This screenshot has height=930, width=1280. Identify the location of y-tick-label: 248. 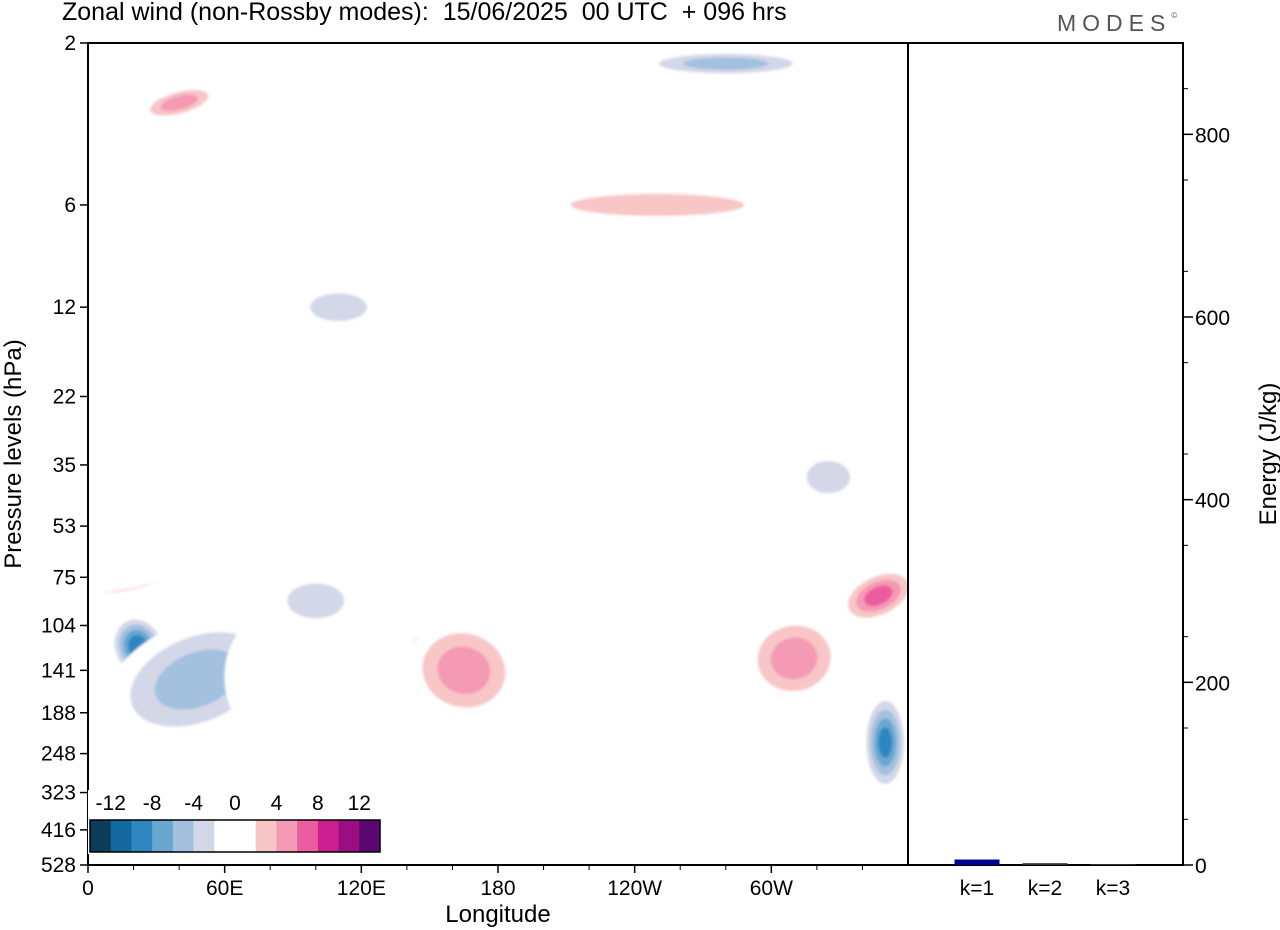
(58, 754).